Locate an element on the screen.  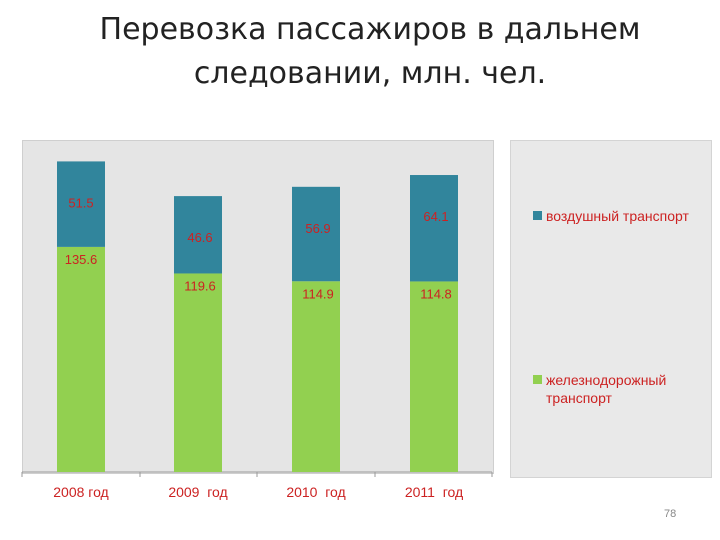
legend-swatch-air is located at coordinates (537, 215).